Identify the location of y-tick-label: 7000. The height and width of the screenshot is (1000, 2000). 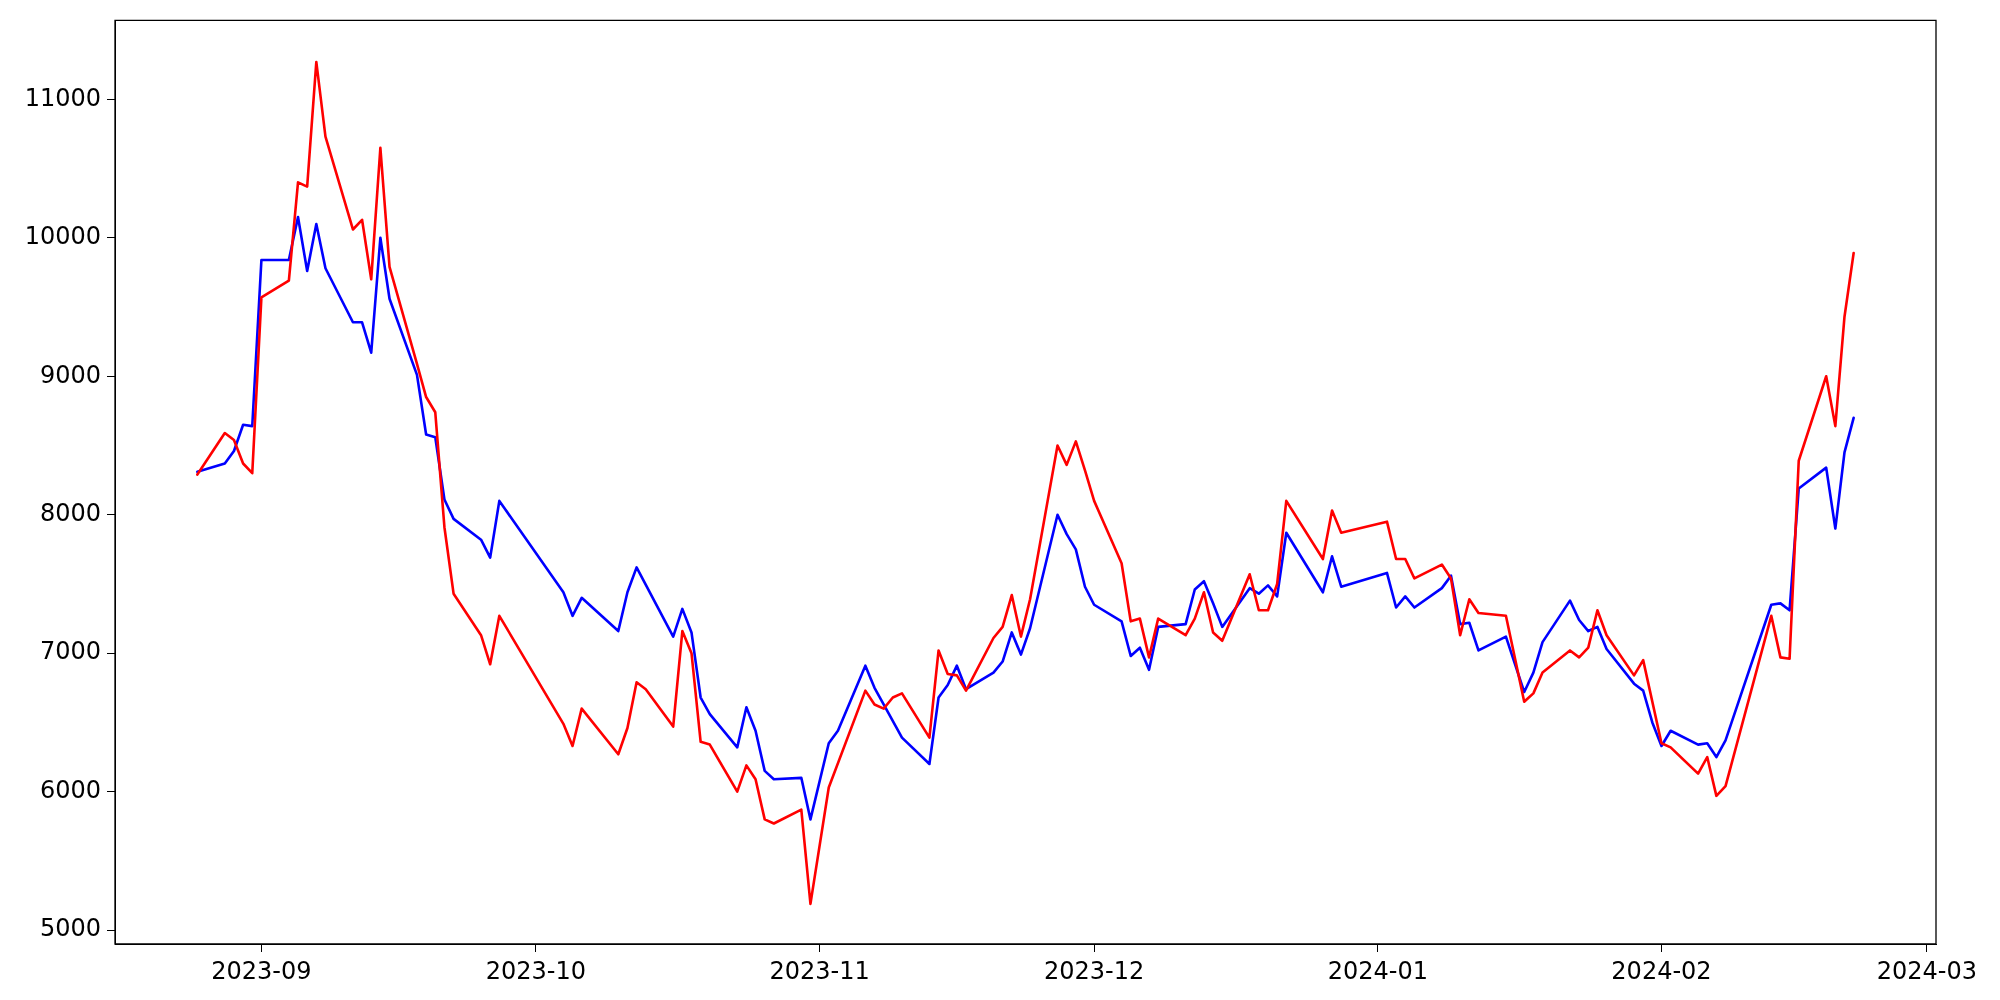
(70, 651).